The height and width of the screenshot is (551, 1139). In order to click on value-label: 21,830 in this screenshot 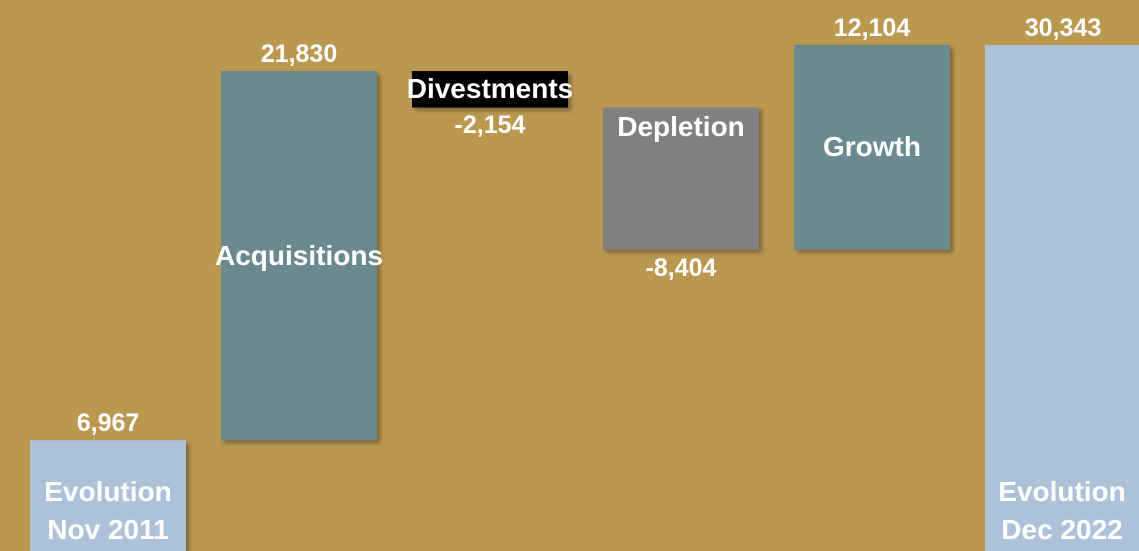, I will do `click(299, 54)`.